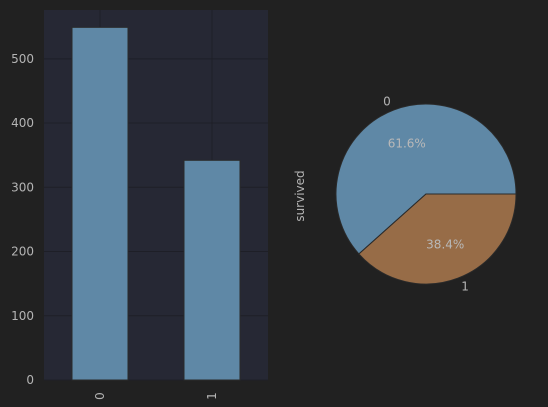 Image resolution: width=548 pixels, height=407 pixels. What do you see at coordinates (465, 286) in the screenshot?
I see `pie-category-label: 1` at bounding box center [465, 286].